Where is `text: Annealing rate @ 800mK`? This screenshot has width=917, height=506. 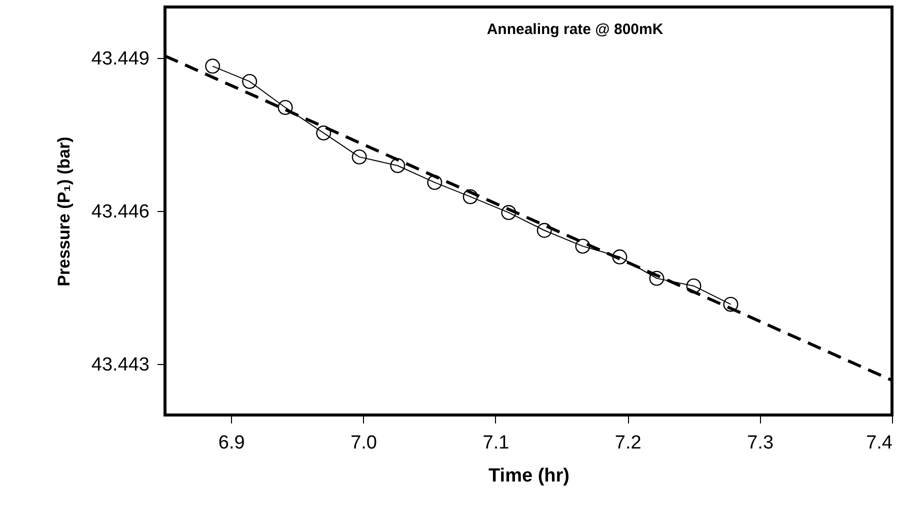 text: Annealing rate @ 800mK is located at coordinates (575, 29).